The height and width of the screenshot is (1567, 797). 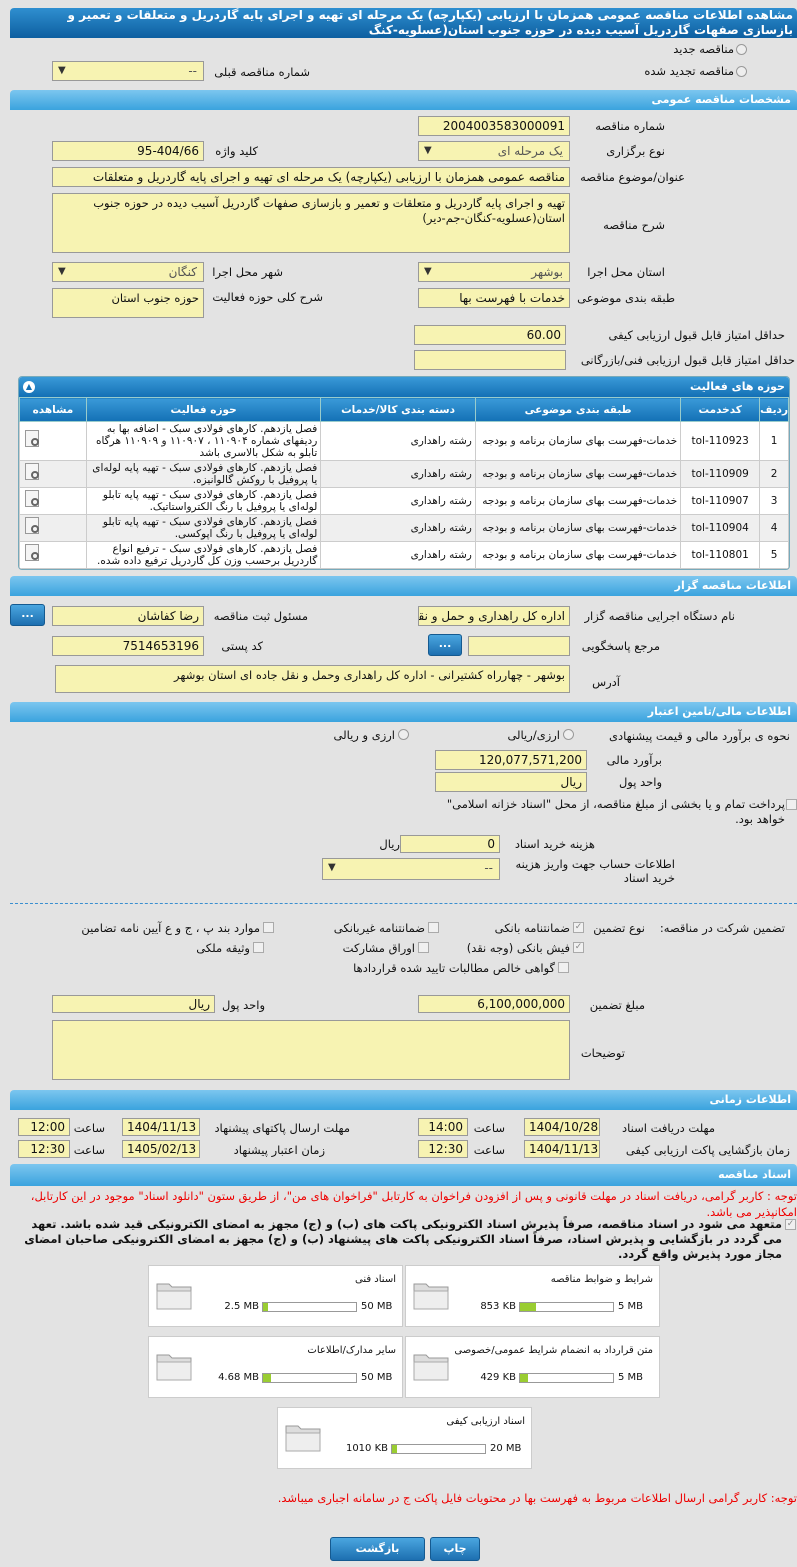 I want to click on tender-number-field: 2004003583000091, so click(x=494, y=126).